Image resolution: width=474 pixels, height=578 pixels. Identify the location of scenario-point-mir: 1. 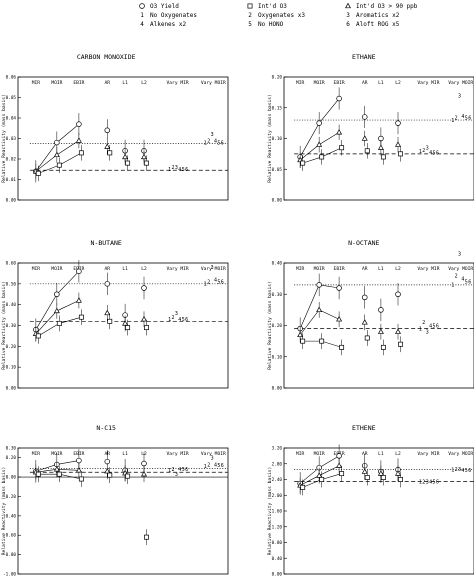
(169, 170).